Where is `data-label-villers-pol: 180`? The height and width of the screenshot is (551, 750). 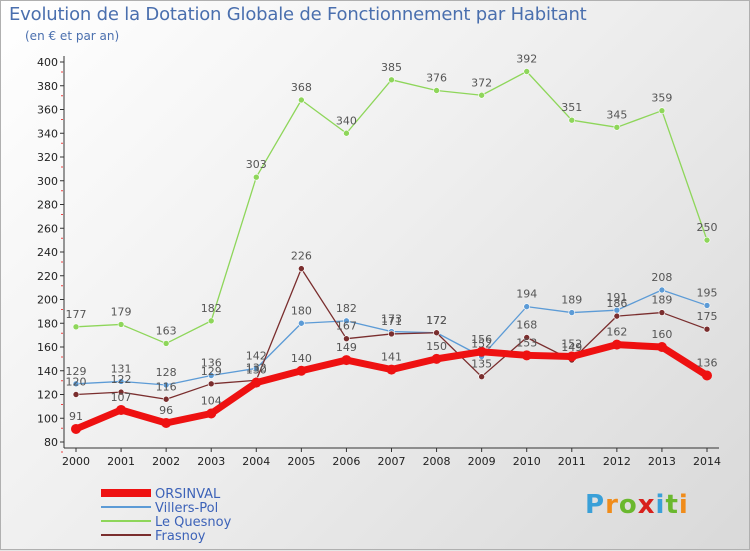 data-label-villers-pol: 180 is located at coordinates (301, 310).